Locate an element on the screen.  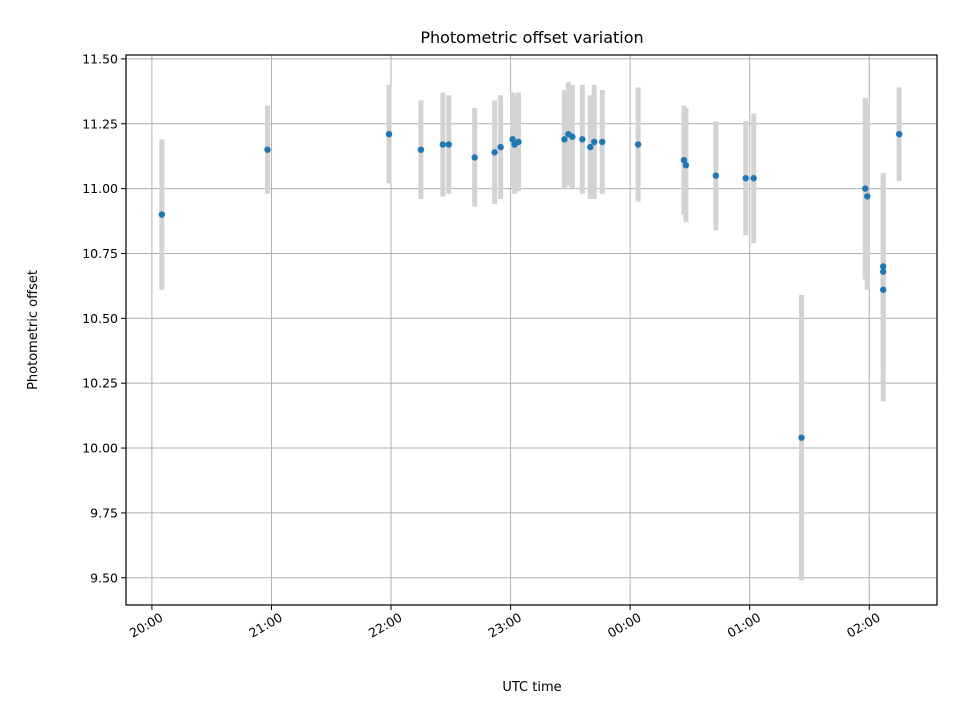
y-tick-label: 10.25 is located at coordinates (100, 383).